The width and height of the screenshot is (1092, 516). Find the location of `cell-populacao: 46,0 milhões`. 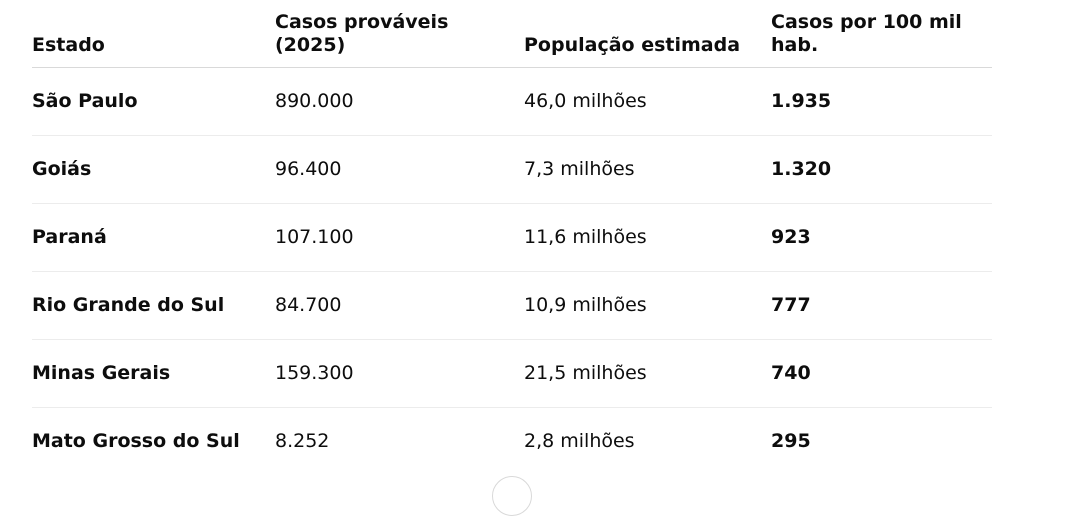

cell-populacao: 46,0 milhões is located at coordinates (647, 101).